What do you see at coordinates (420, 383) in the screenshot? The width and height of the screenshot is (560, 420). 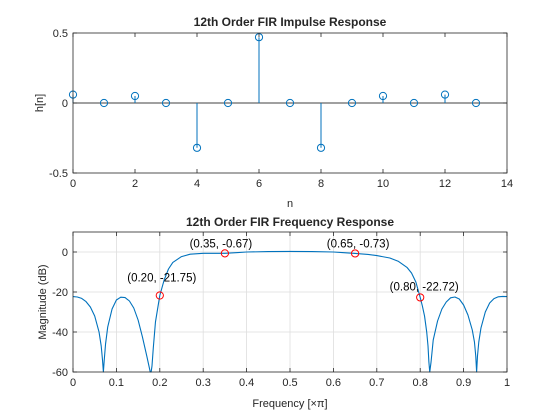 I see `x-tick-label: 0.8` at bounding box center [420, 383].